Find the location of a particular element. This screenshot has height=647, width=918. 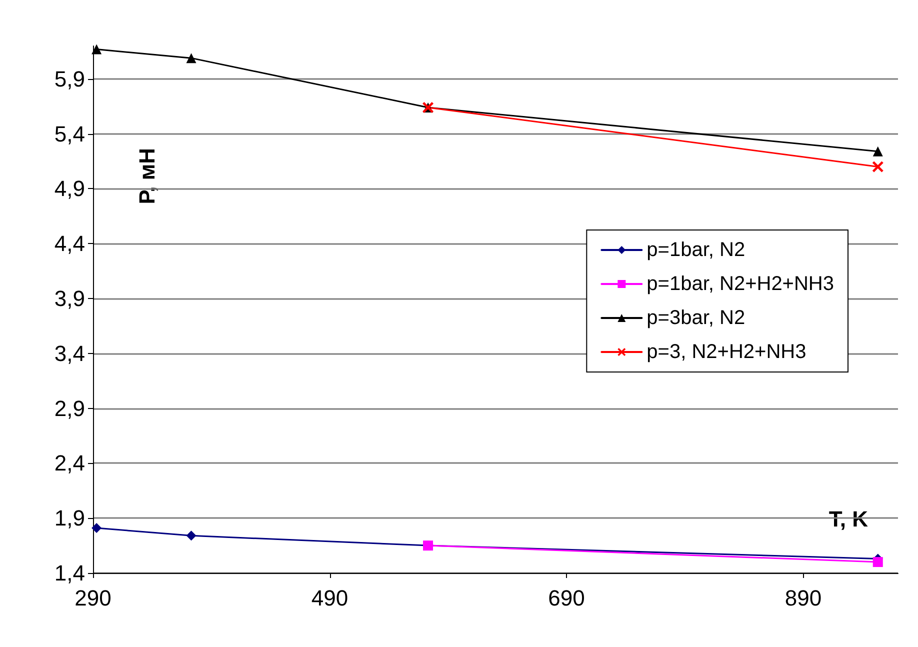

legend-label: p=3, N2+H2+NH3 is located at coordinates (726, 352).